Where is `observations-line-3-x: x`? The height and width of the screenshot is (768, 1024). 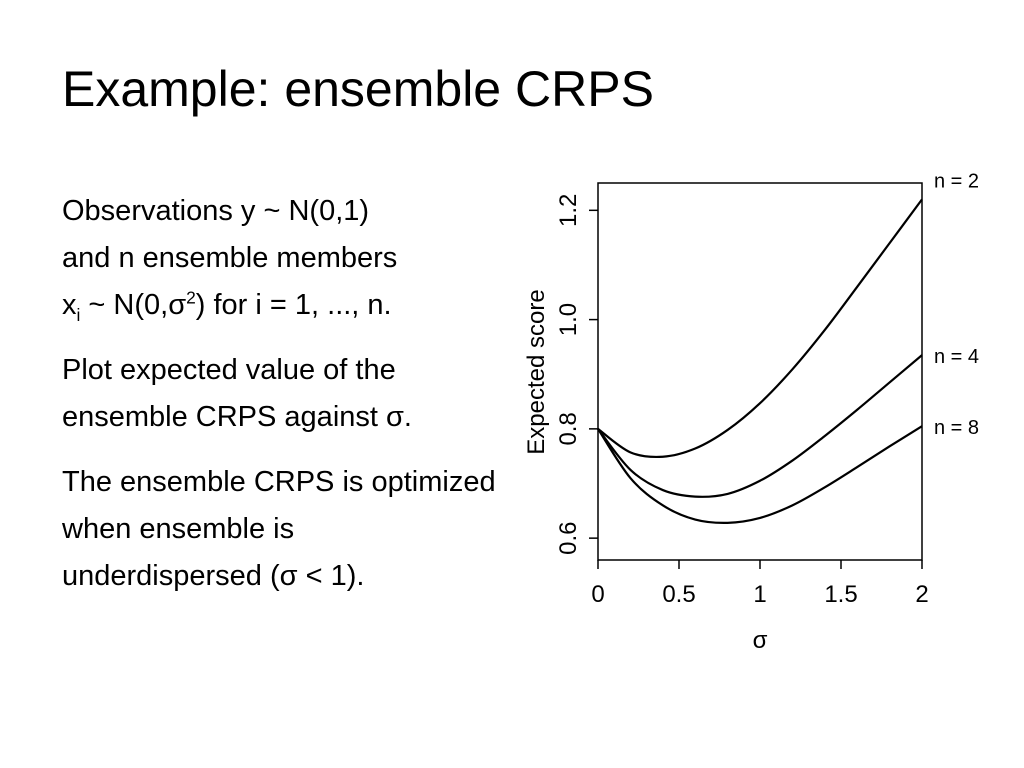 observations-line-3-x: x is located at coordinates (69, 305).